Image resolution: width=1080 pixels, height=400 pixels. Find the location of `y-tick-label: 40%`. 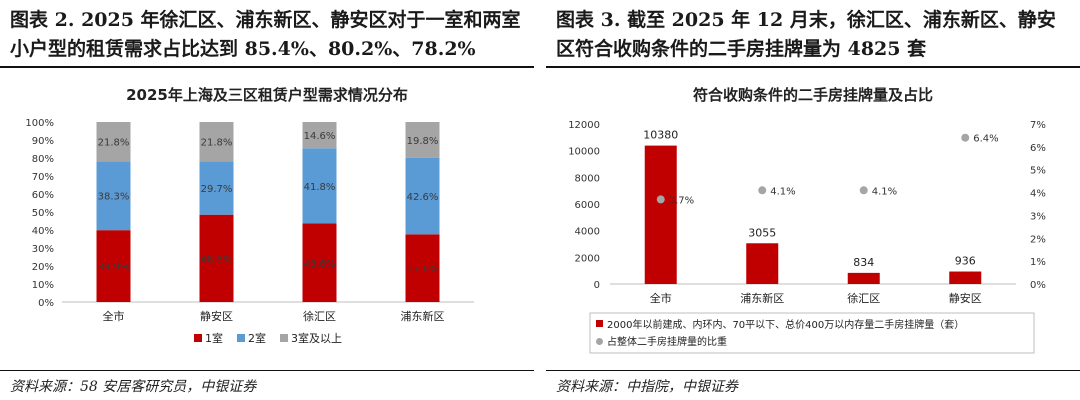

y-tick-label: 40% is located at coordinates (43, 231).